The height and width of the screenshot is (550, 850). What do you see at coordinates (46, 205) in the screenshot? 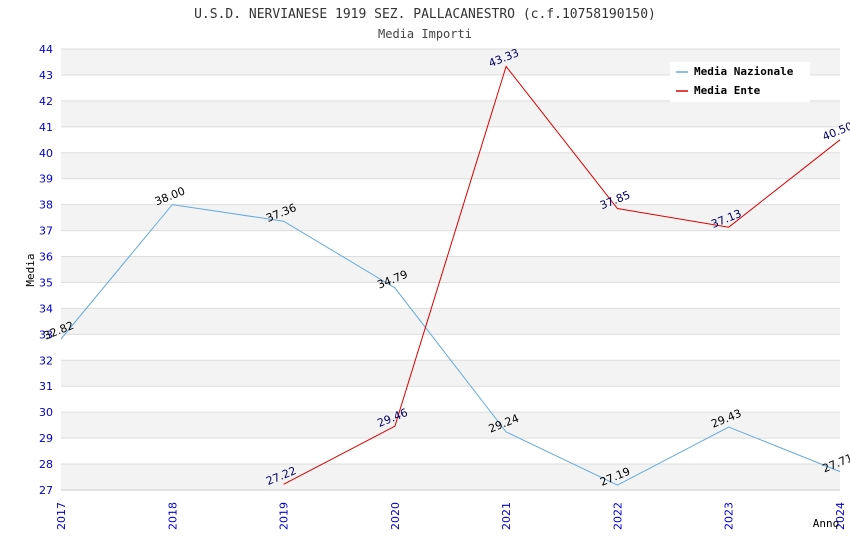
I see `y-tick-label: 38` at bounding box center [46, 205].